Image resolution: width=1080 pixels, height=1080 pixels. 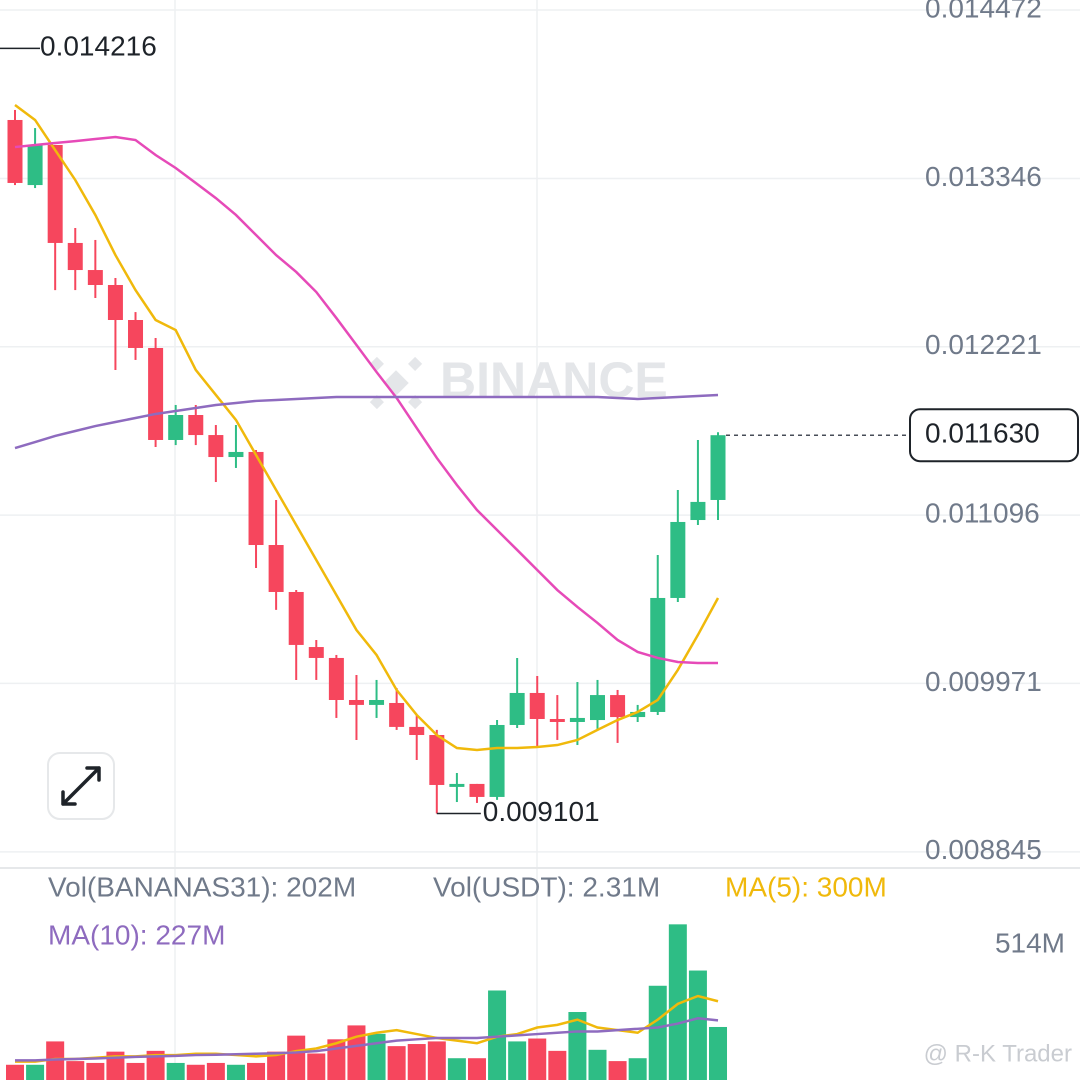 What do you see at coordinates (136, 934) in the screenshot?
I see `legend-entry: MA(10): 227M` at bounding box center [136, 934].